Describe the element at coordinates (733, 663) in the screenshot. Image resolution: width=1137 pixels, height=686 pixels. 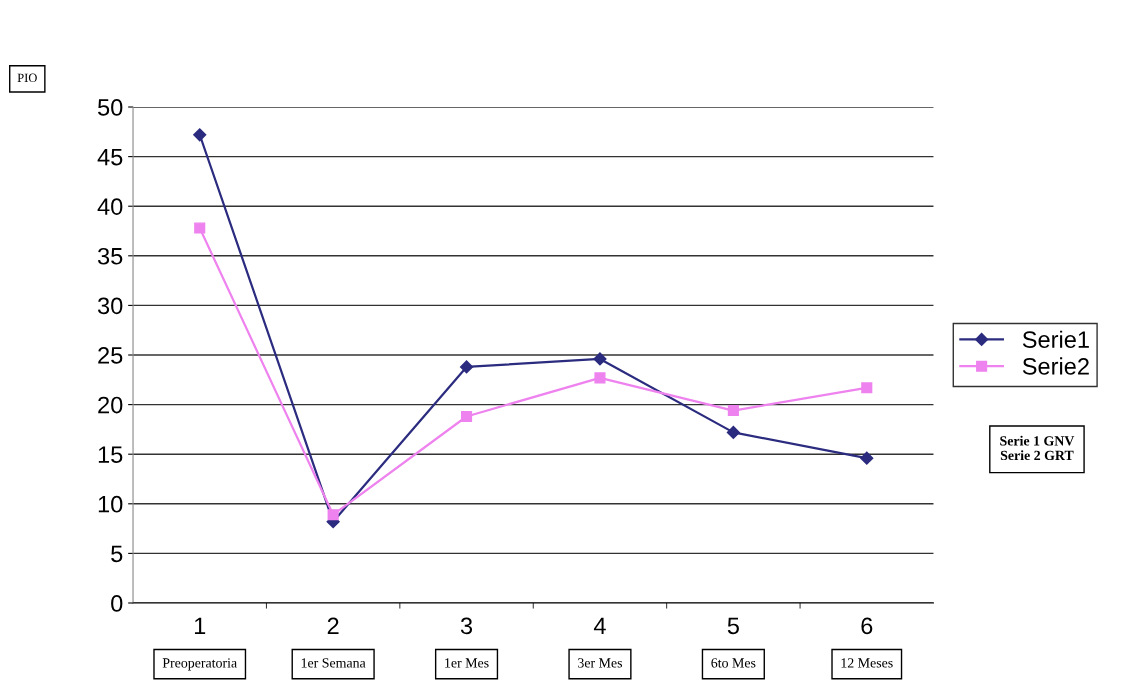
I see `text: 6to Mes` at that location.